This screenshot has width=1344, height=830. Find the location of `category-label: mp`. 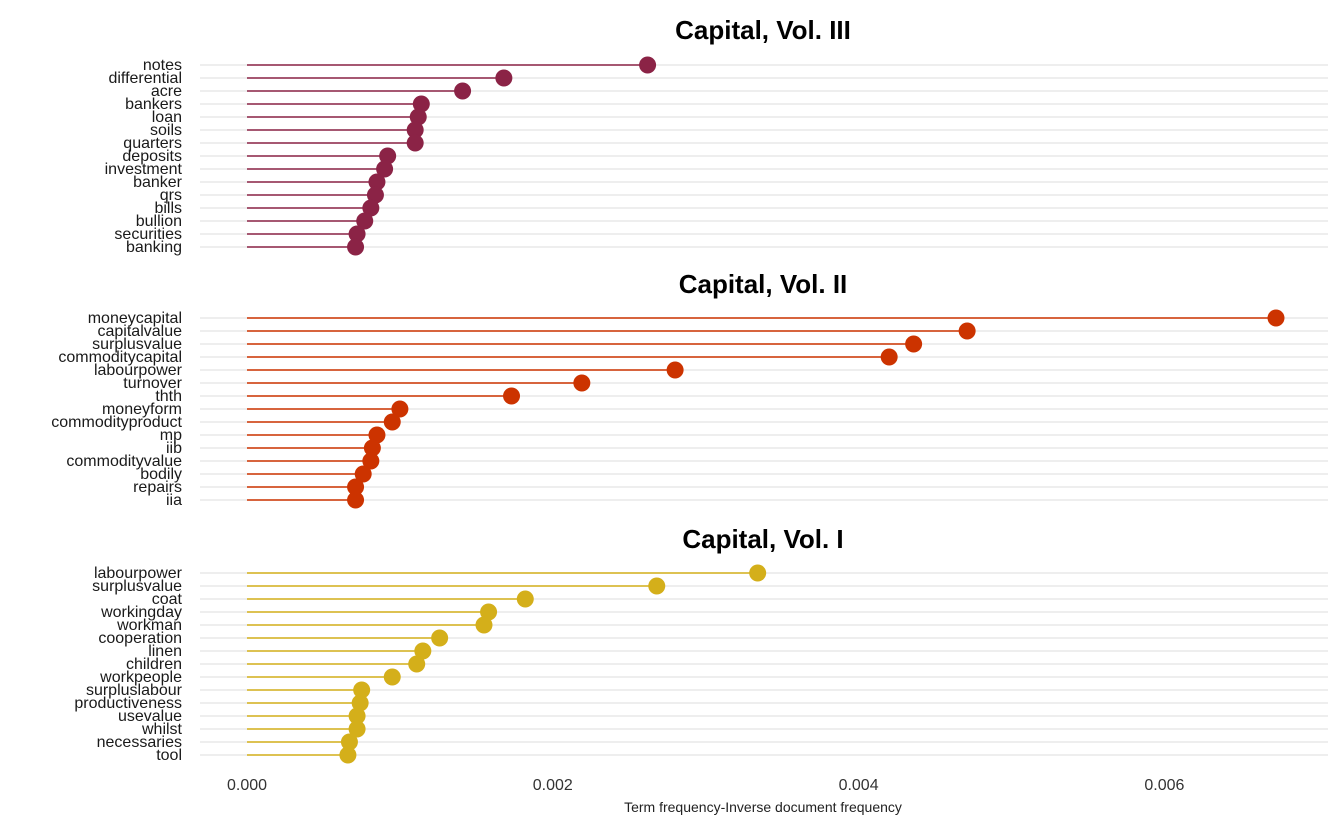

category-label: mp is located at coordinates (171, 435).